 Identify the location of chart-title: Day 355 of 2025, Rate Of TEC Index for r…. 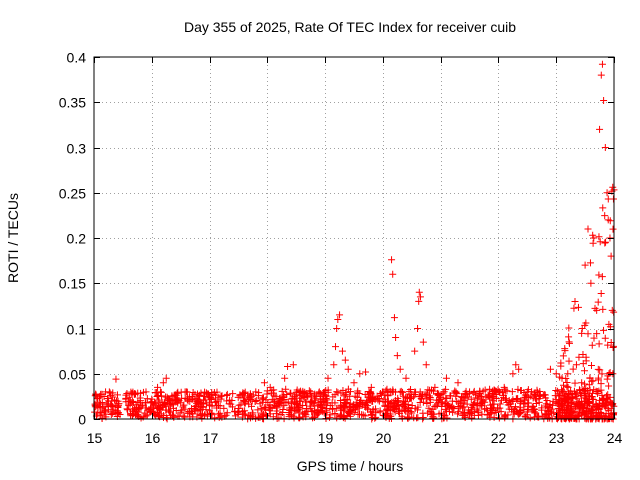
(350, 27).